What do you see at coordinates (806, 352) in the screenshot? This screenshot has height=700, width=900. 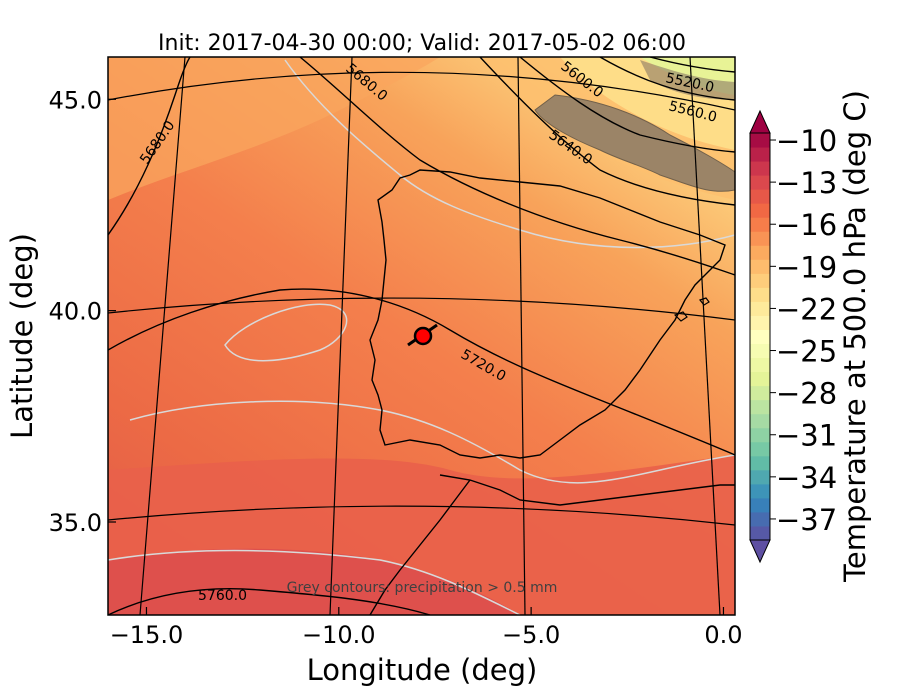 I see `colorbar-tick-label: −25` at bounding box center [806, 352].